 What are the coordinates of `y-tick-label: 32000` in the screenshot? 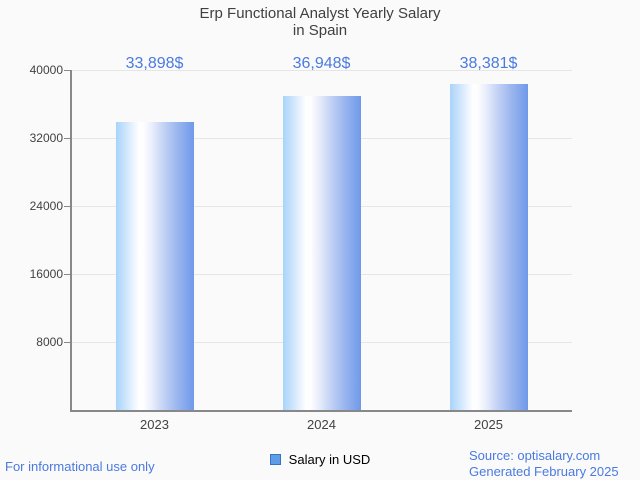 It's located at (46, 138).